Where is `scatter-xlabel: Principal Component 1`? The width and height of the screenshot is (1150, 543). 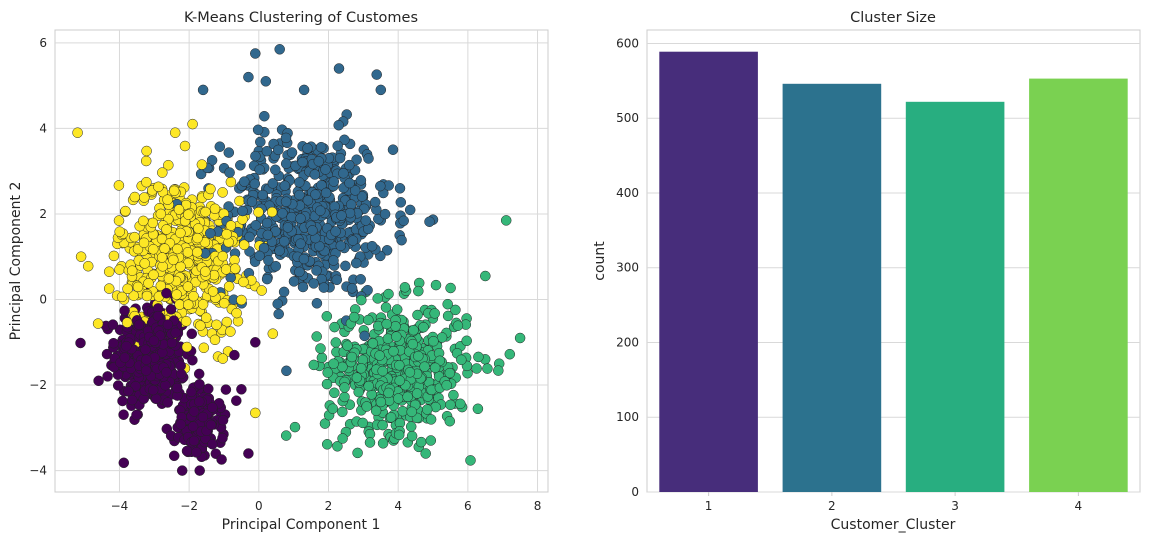 scatter-xlabel: Principal Component 1 is located at coordinates (301, 525).